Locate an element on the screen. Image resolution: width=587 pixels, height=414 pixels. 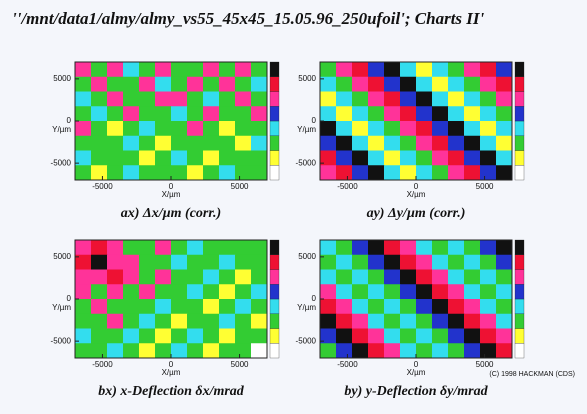
panel-caption: bx) x-Deflection δx/mrad is located at coordinates (171, 391).